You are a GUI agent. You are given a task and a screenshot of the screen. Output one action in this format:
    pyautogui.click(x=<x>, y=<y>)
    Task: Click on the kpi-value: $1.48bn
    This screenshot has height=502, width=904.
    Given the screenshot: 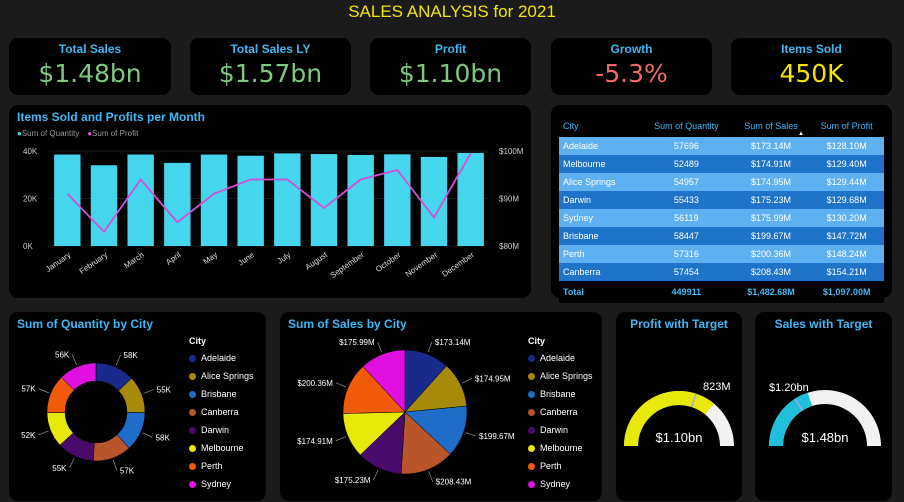 What is the action you would take?
    pyautogui.click(x=90, y=73)
    